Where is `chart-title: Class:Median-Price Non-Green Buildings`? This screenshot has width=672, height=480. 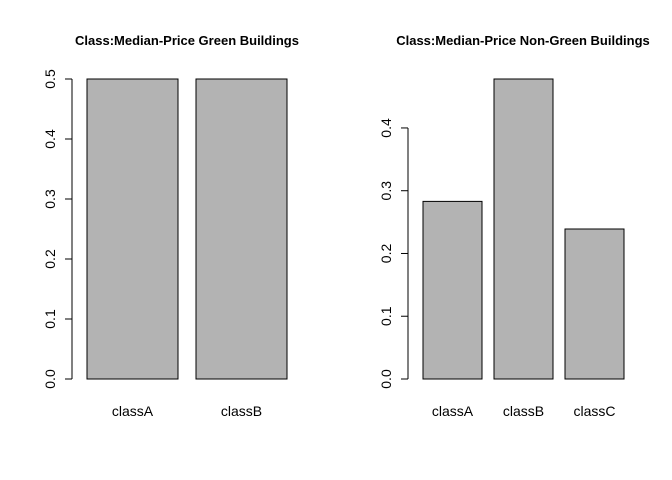
chart-title: Class:Median-Price Non-Green Buildings is located at coordinates (523, 40).